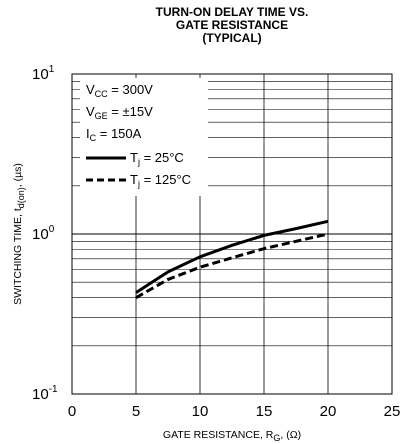  I want to click on title-line: TURN-ON DELAY TIME VS., so click(232, 12).